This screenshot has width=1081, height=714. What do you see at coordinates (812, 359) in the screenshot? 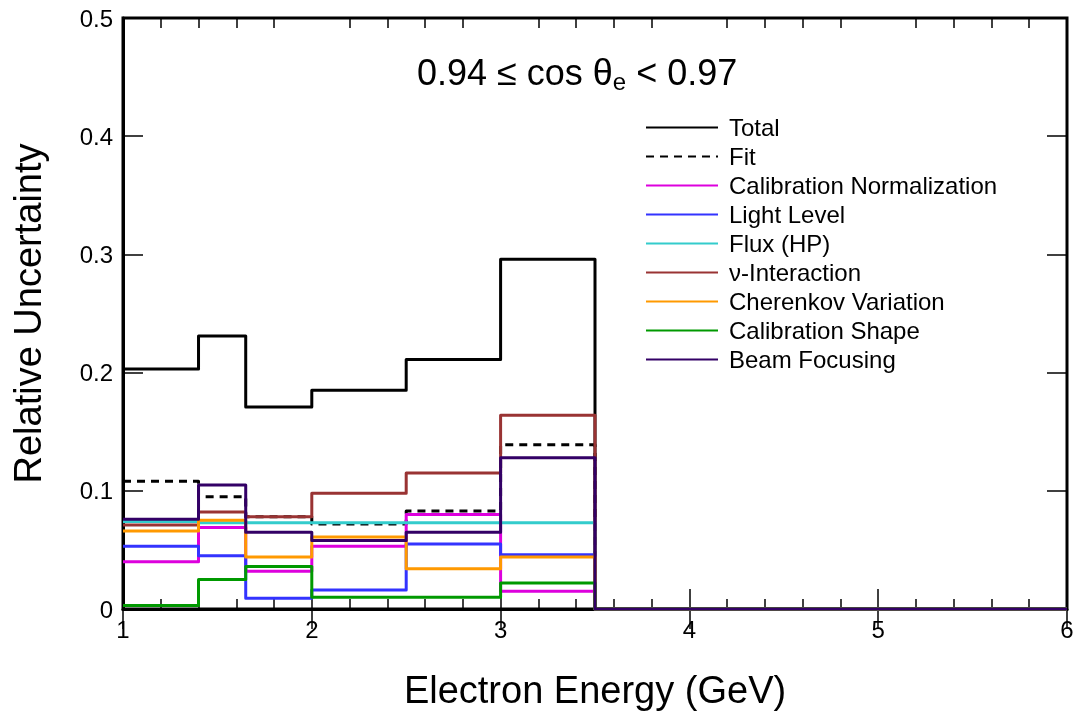
I see `legend-label: Beam Focusing` at bounding box center [812, 359].